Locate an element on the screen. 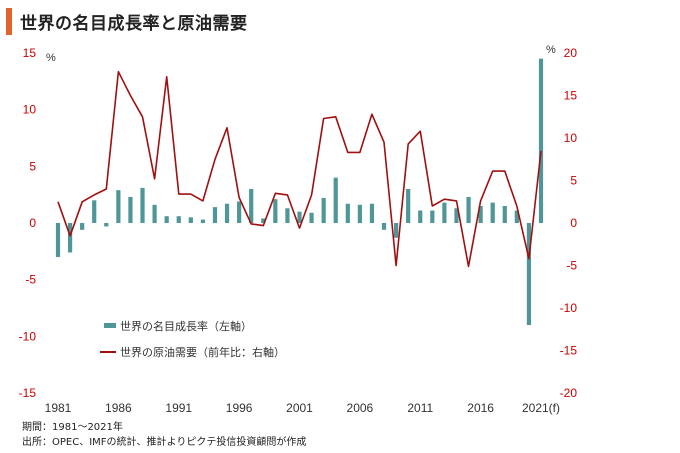  x-axis-tick-label: 1996 is located at coordinates (239, 408).